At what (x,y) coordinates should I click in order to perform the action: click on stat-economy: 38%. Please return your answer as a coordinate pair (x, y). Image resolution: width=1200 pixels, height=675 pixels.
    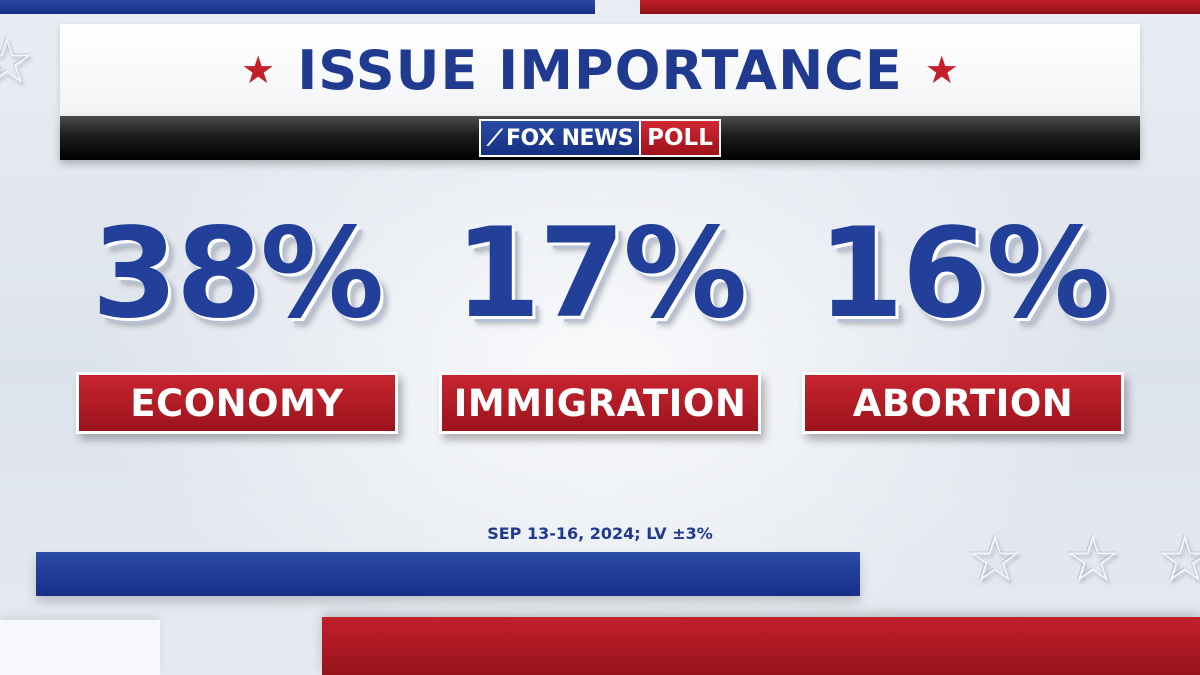
    Looking at the image, I should click on (237, 274).